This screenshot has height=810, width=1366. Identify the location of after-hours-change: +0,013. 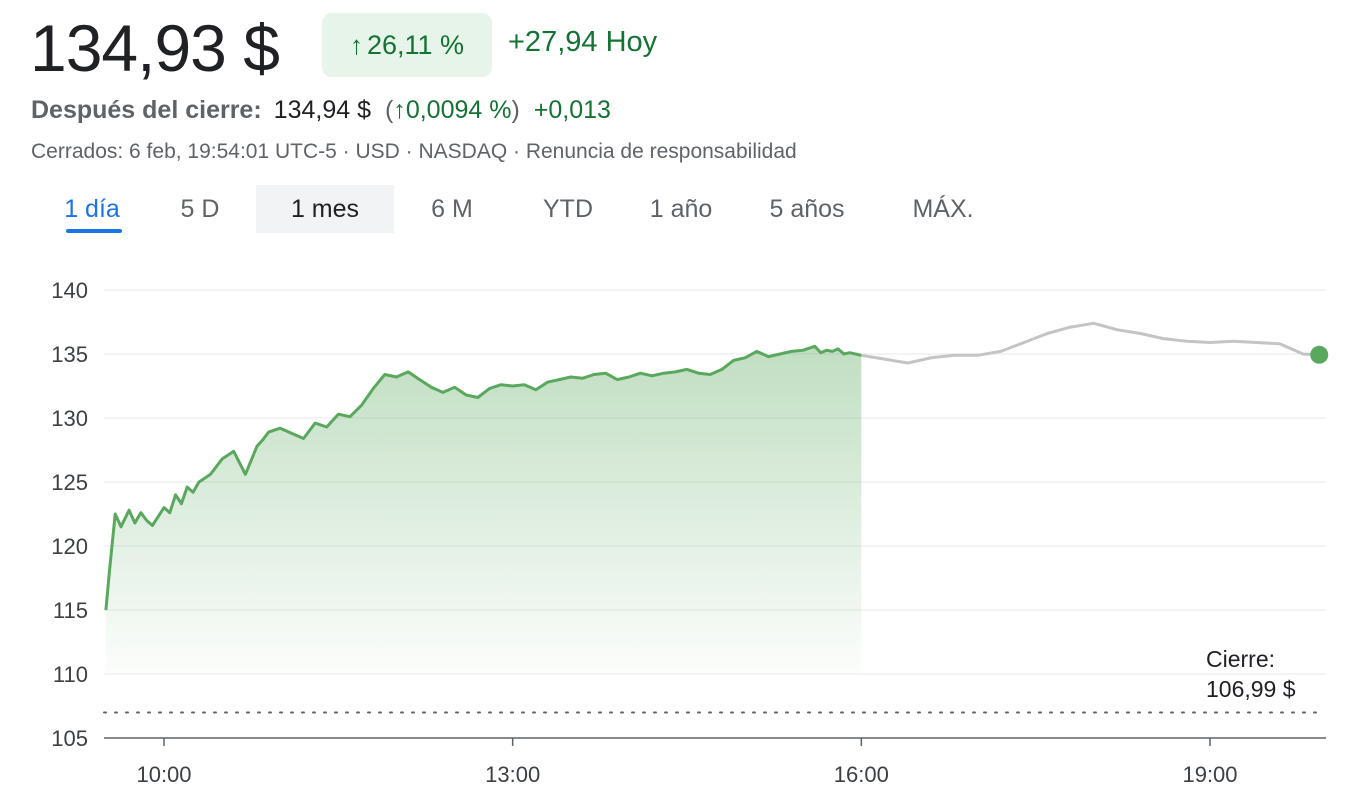
(572, 110).